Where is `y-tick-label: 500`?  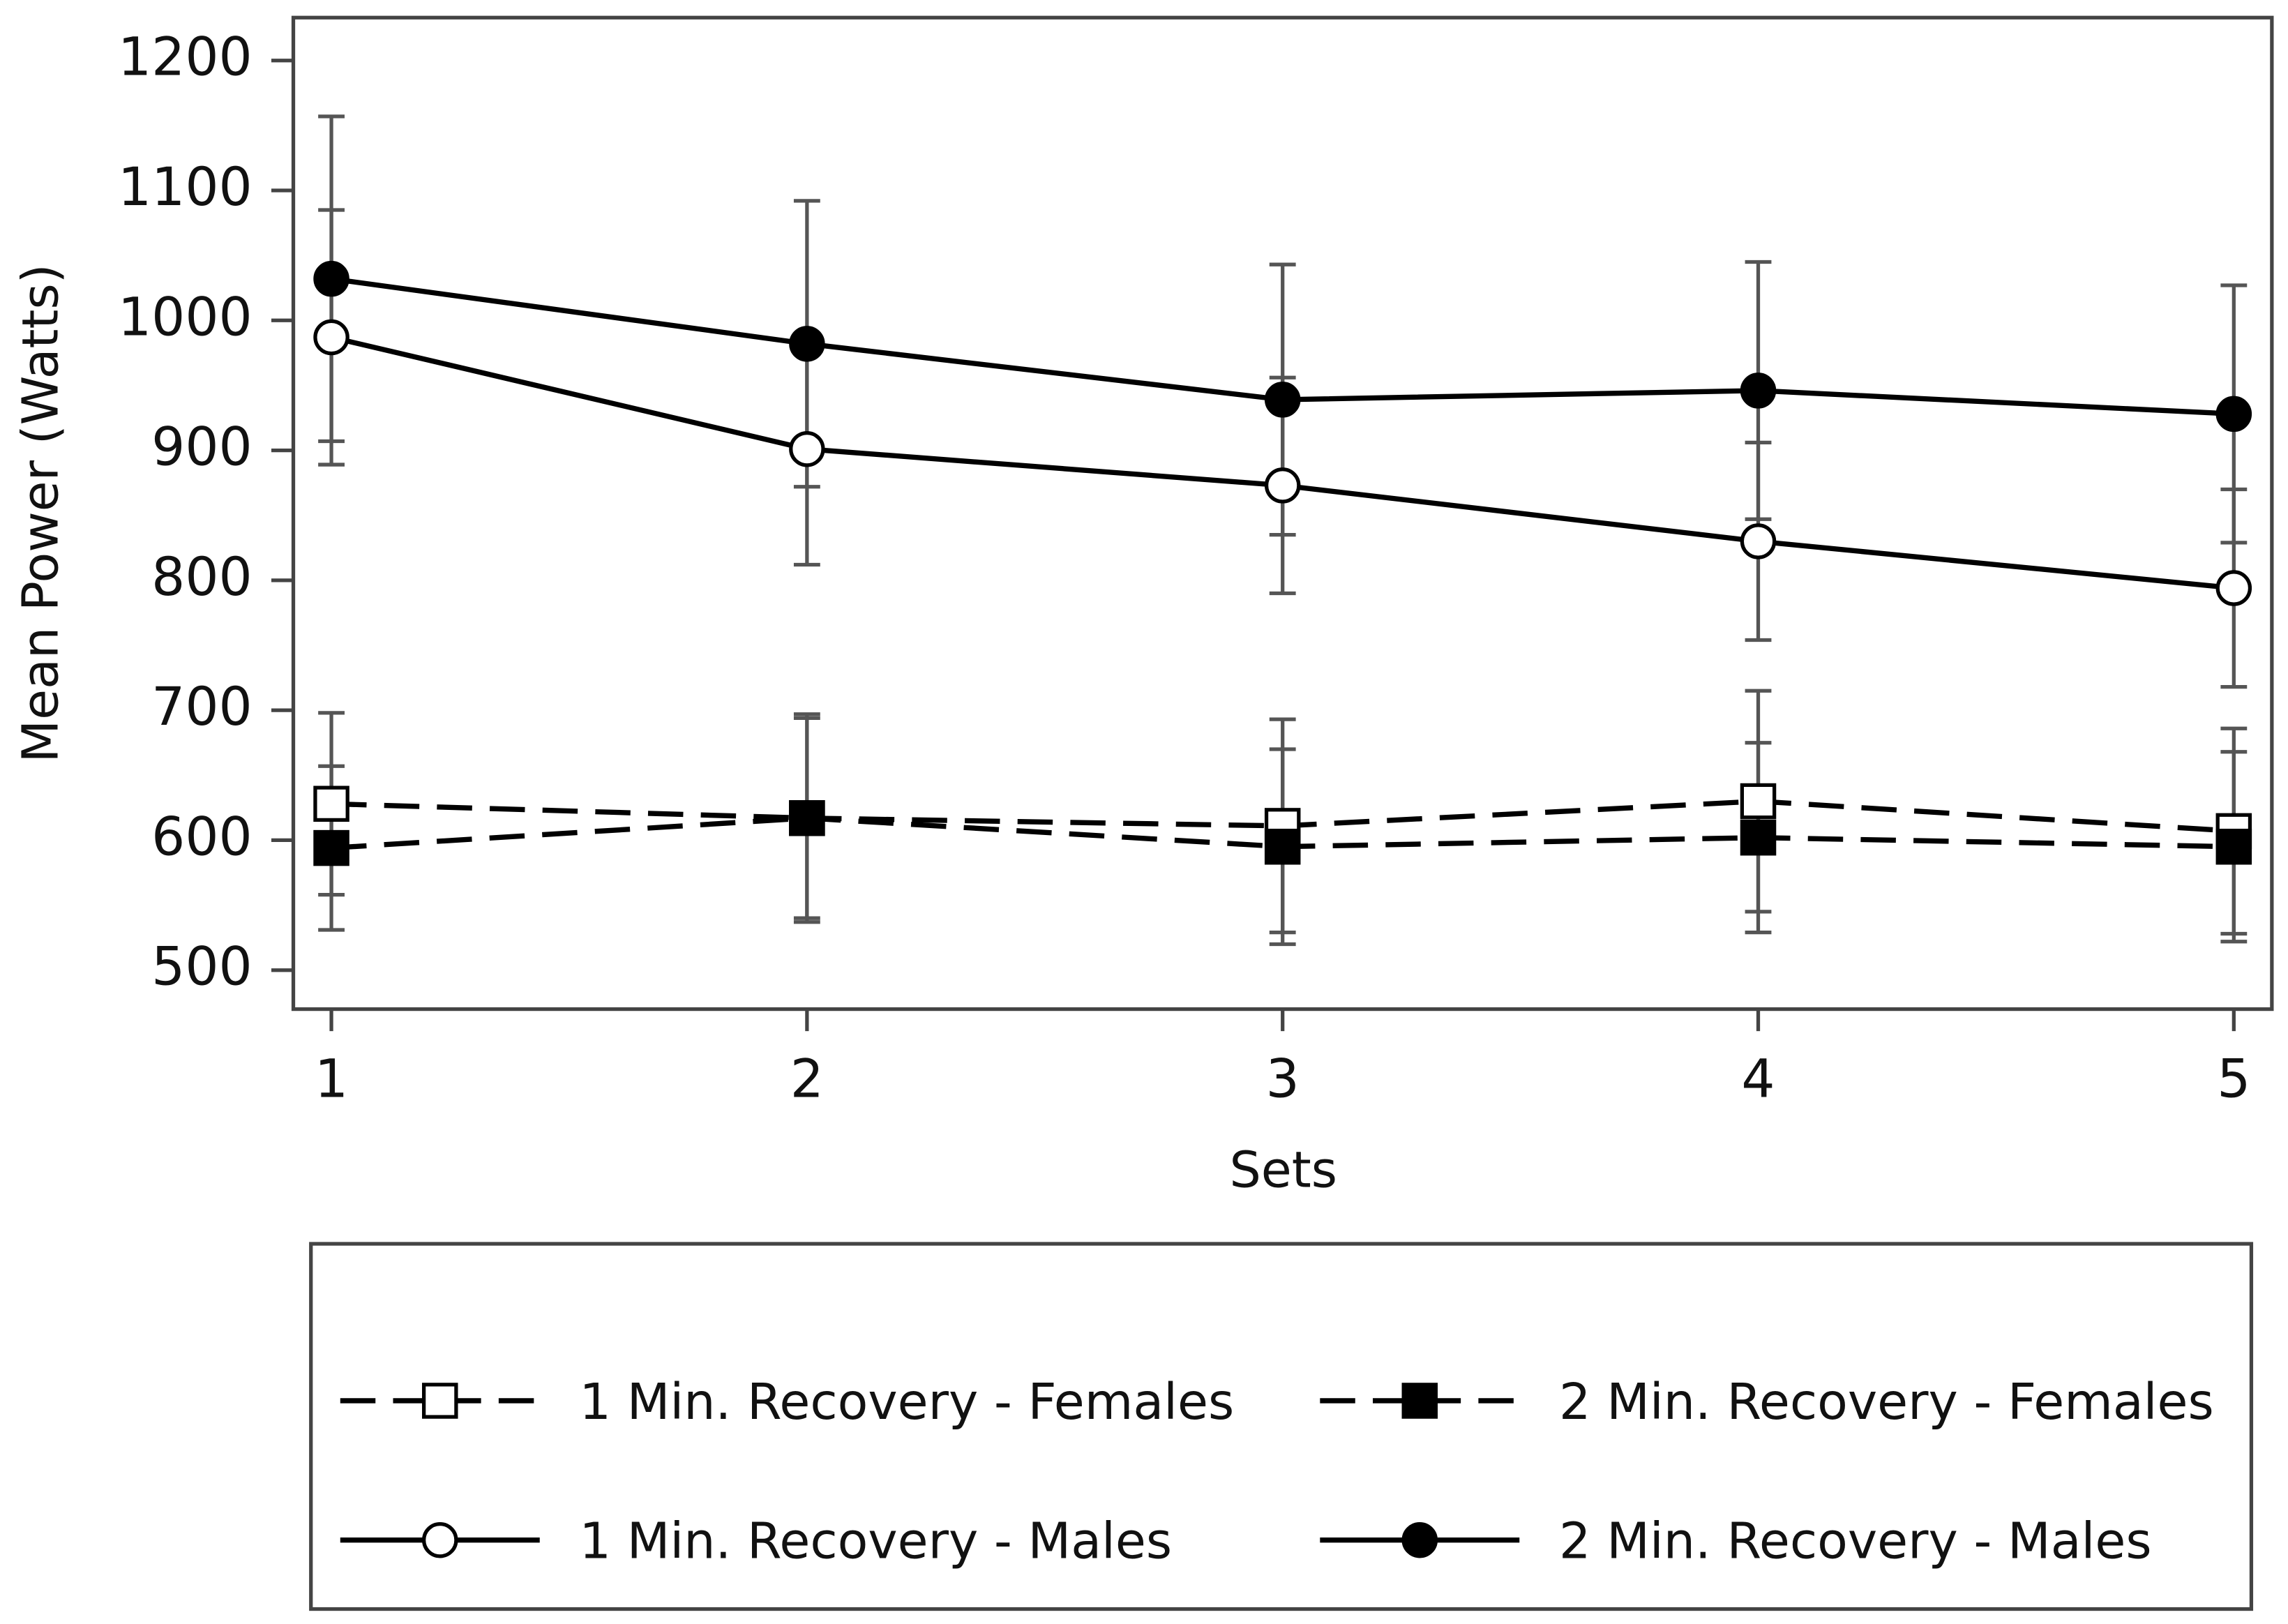
y-tick-label: 500 is located at coordinates (201, 967).